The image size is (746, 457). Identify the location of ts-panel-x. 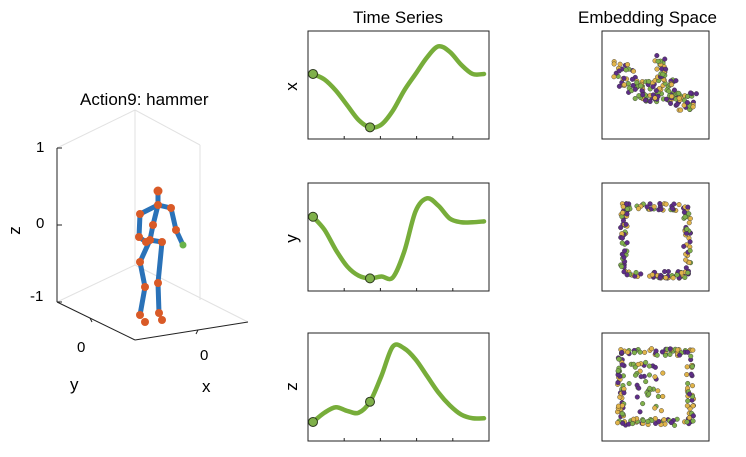
(398, 85).